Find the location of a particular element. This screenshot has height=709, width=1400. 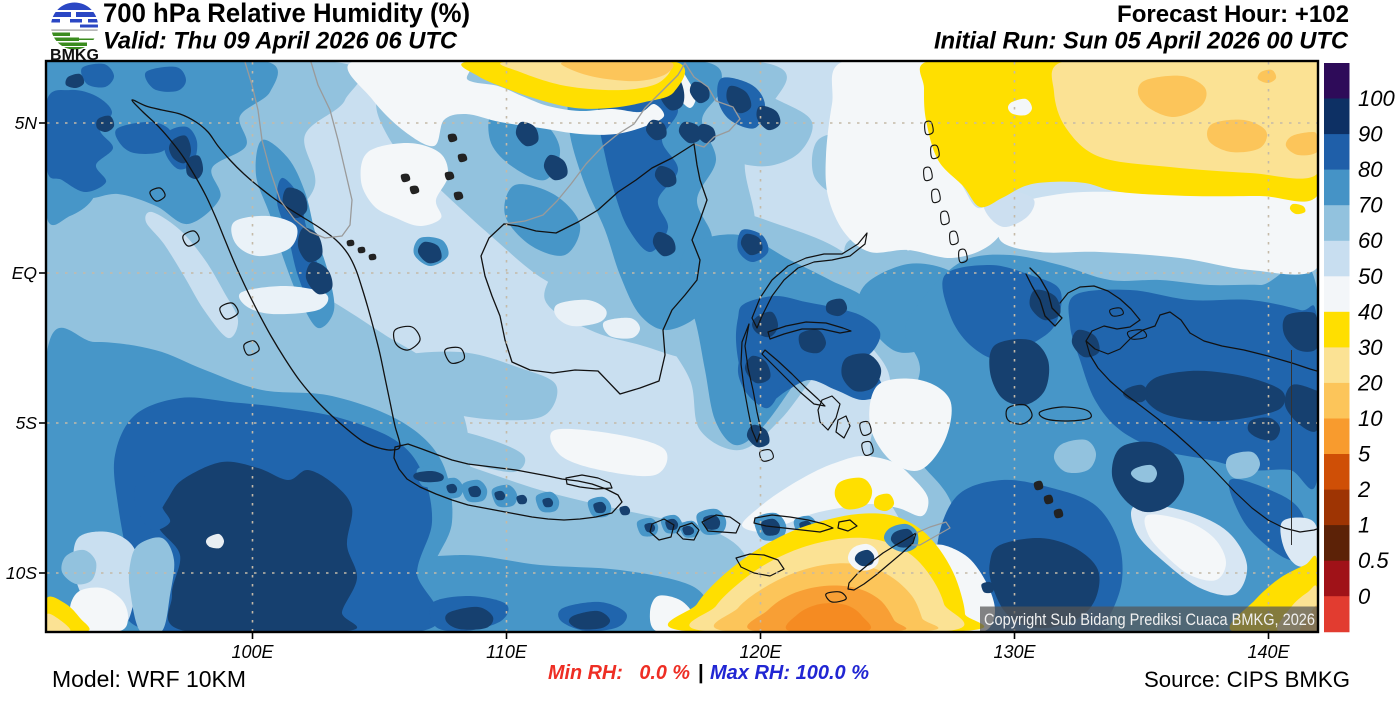

svg-text: 80 is located at coordinates (1370, 169).